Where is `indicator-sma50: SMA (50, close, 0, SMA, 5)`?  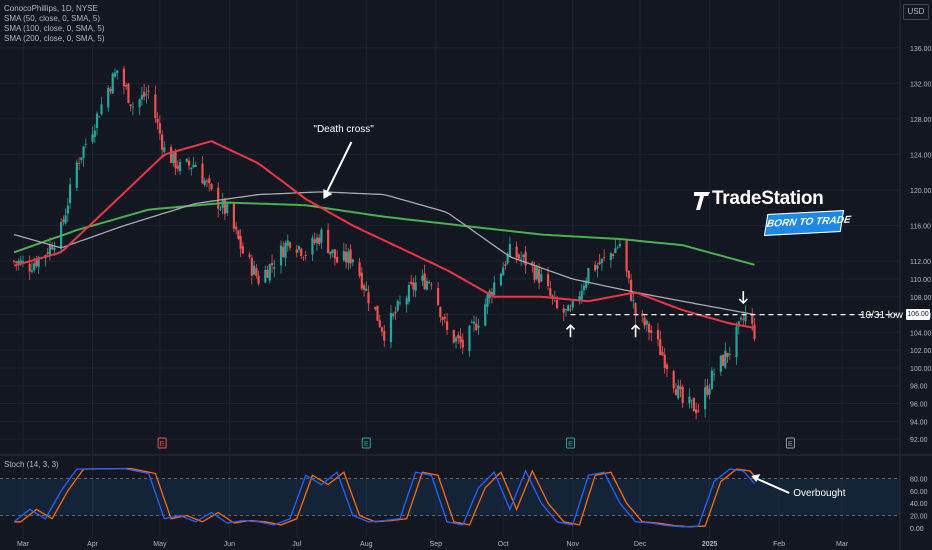
indicator-sma50: SMA (50, close, 0, SMA, 5) is located at coordinates (52, 18).